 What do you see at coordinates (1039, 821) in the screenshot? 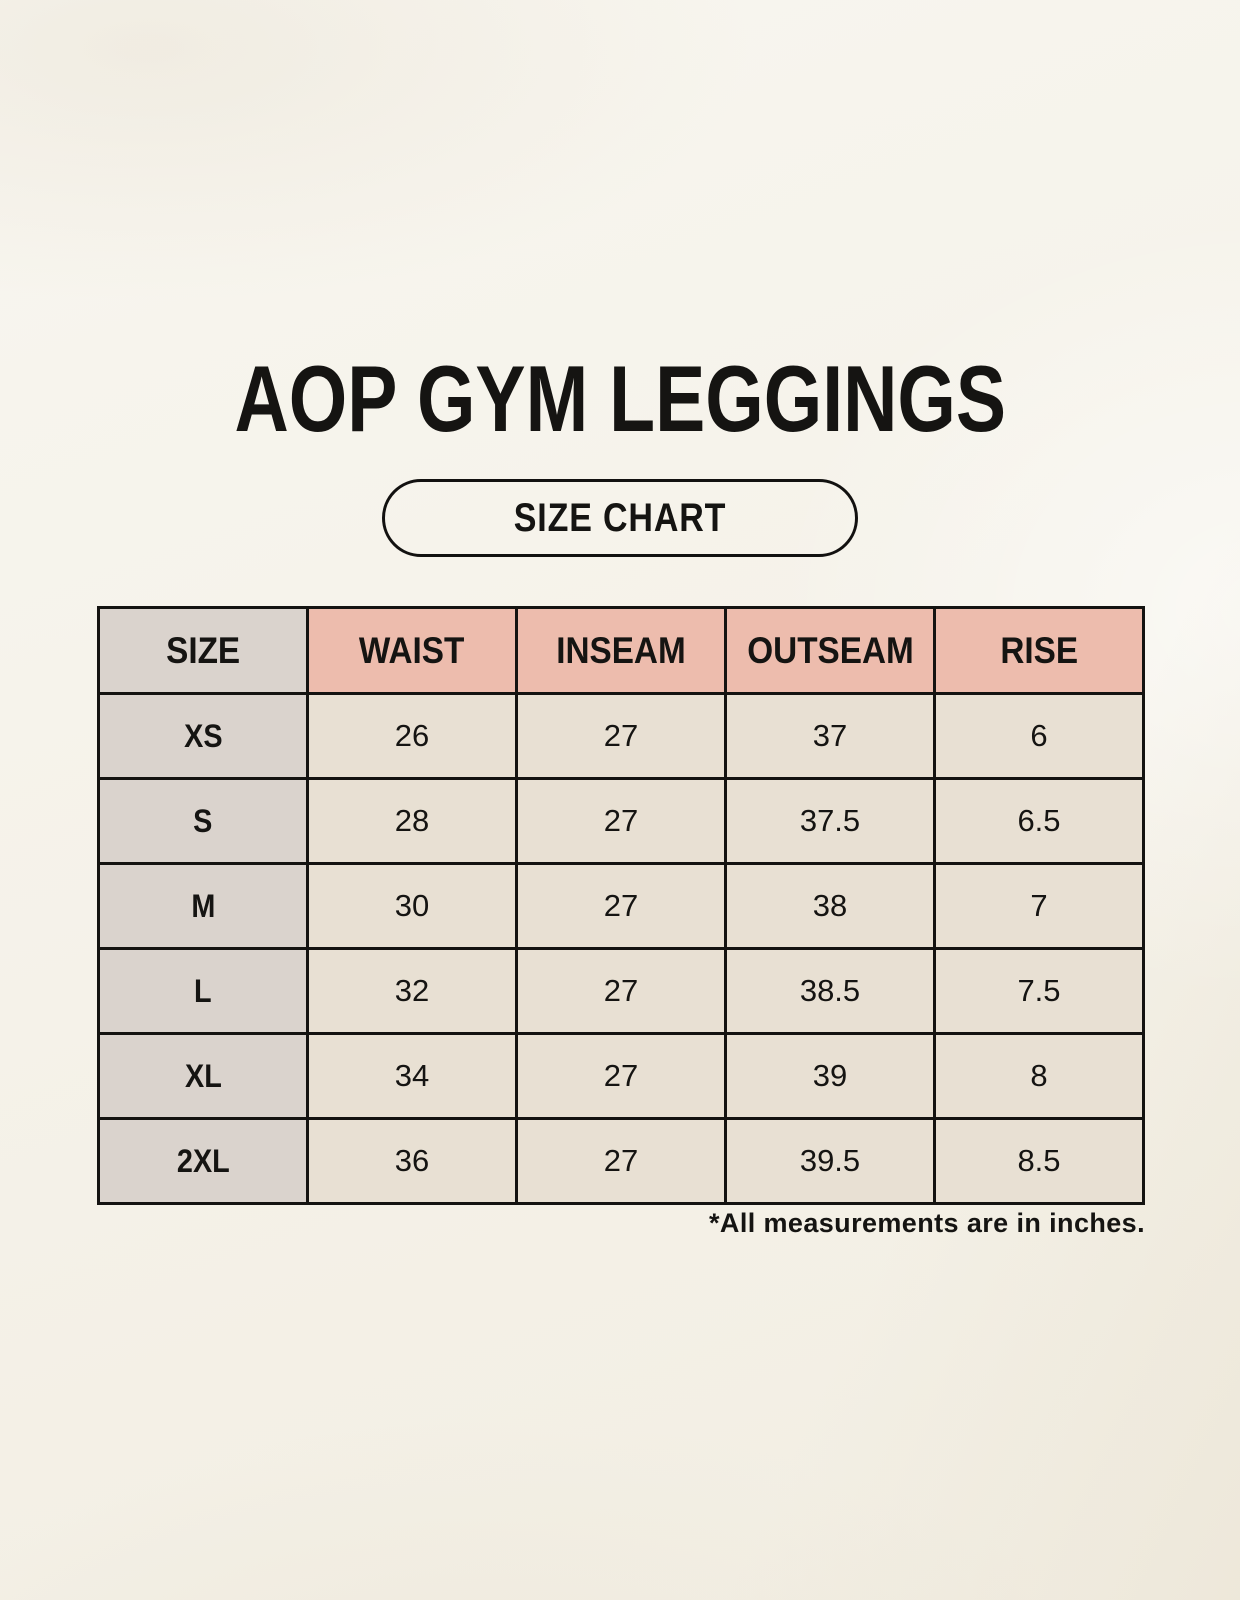
I see `rise-value-cell: 6.5` at bounding box center [1039, 821].